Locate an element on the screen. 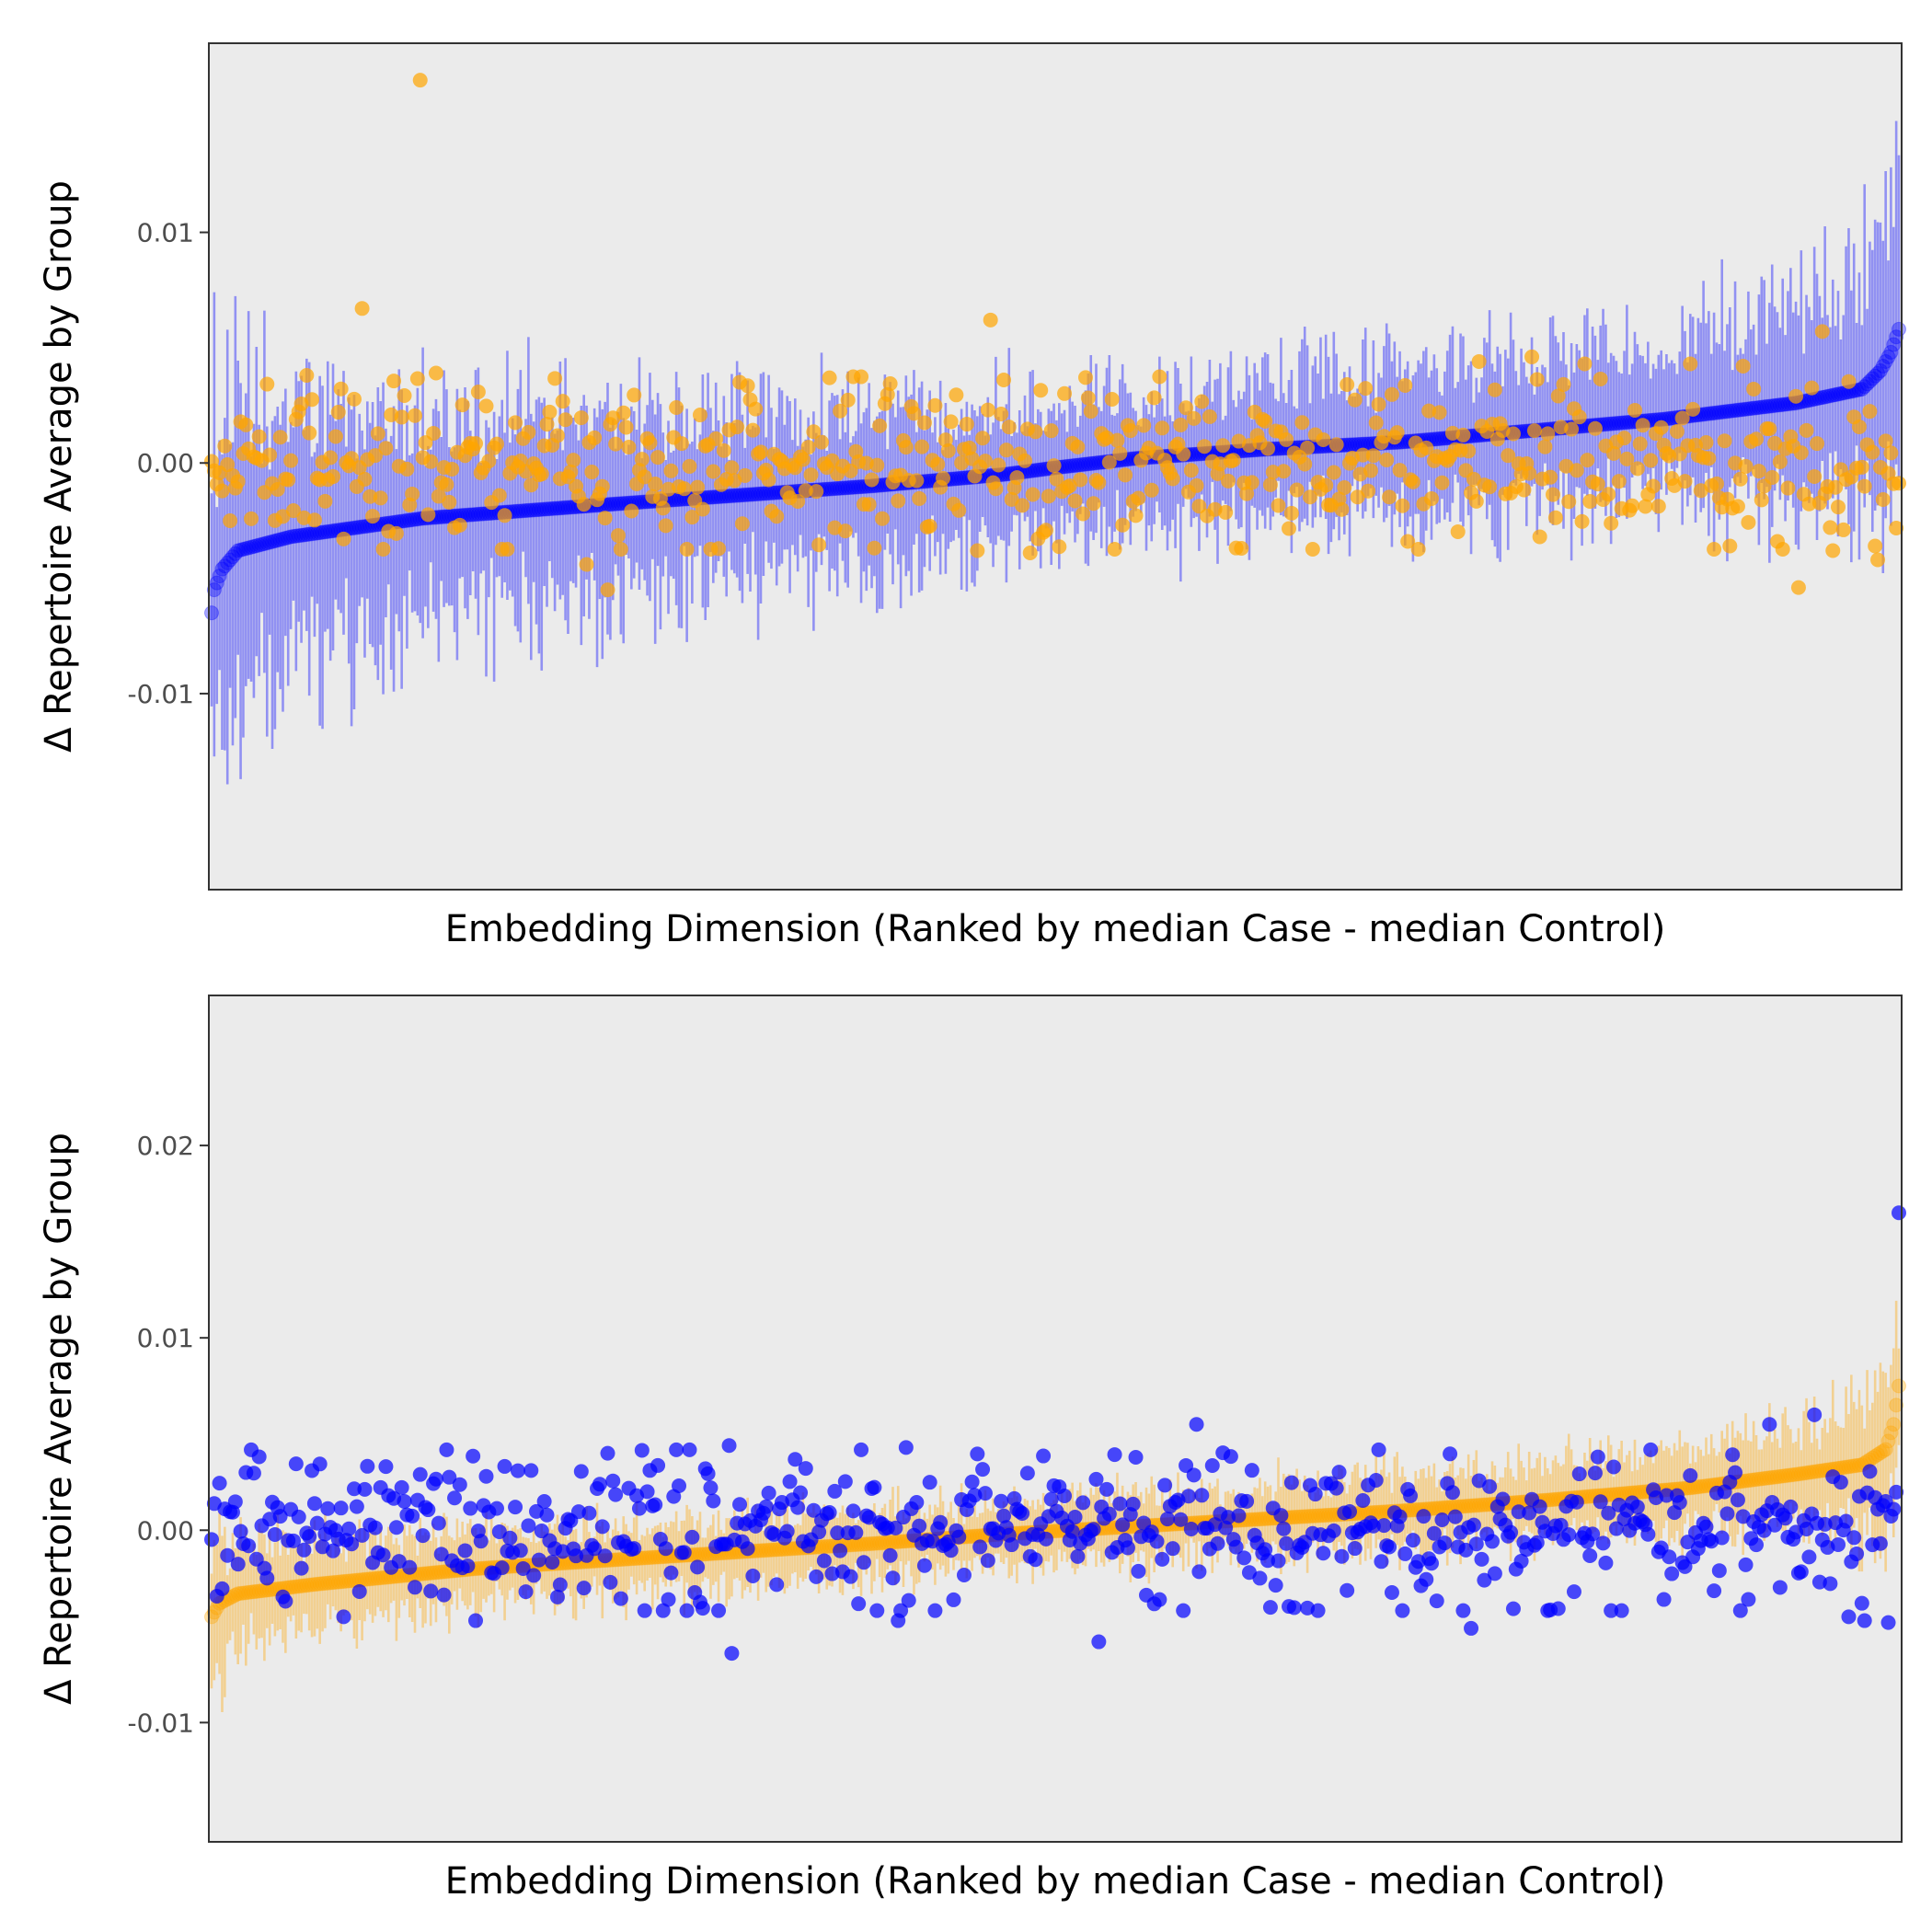 The height and width of the screenshot is (1932, 1932). y-tick-label: 0.02 is located at coordinates (165, 1146).